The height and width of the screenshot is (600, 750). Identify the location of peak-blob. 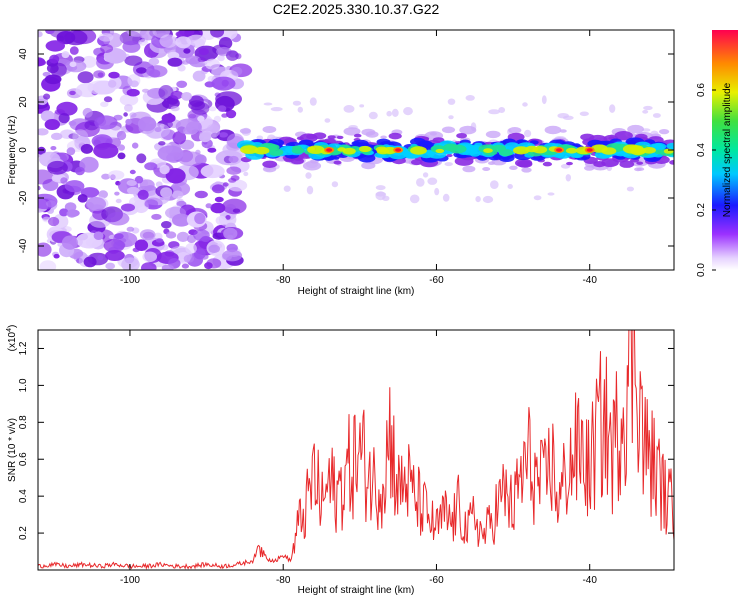
(559, 150).